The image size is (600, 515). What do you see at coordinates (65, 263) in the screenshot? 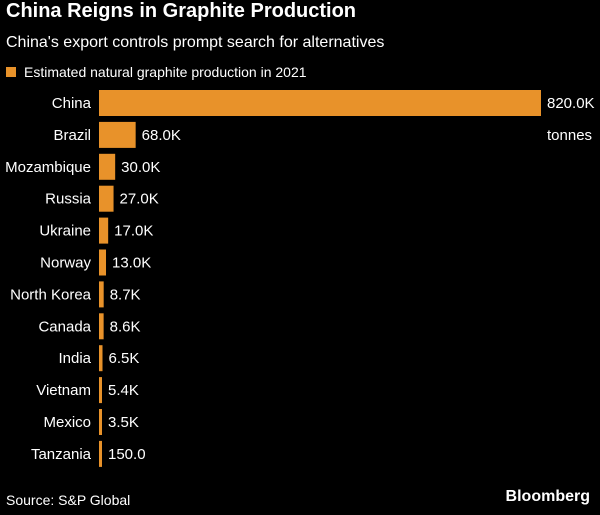
I see `category-label: Norway` at bounding box center [65, 263].